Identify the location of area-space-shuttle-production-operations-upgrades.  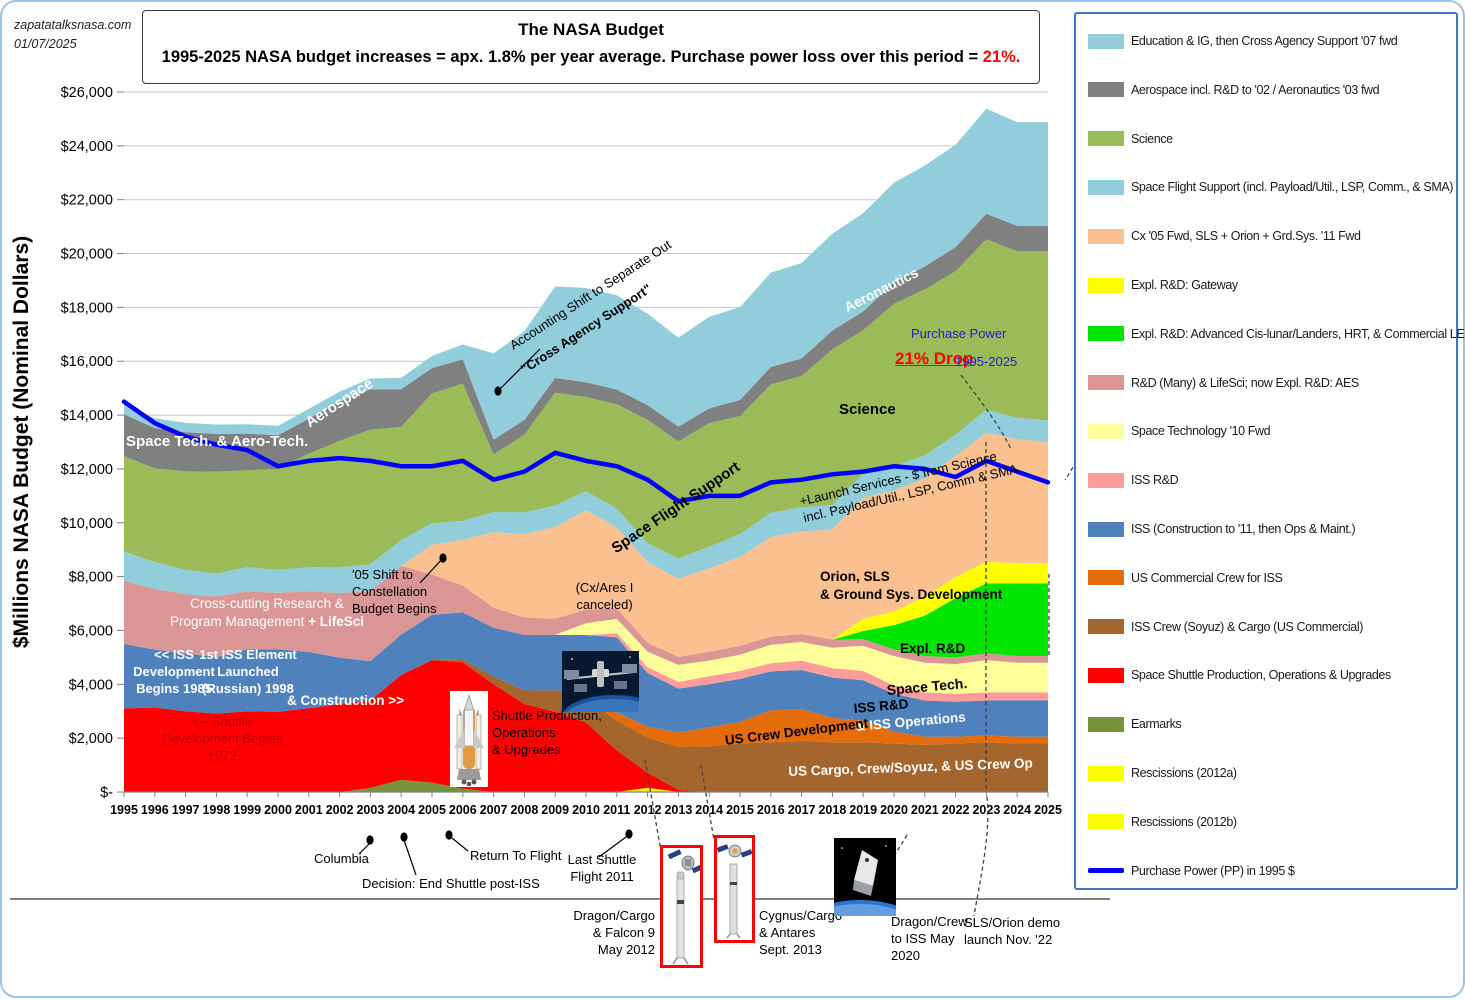
(586, 726).